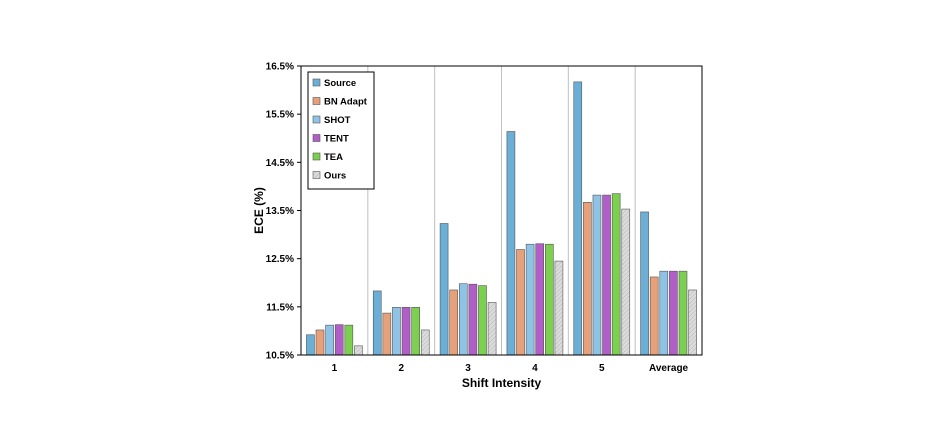 The height and width of the screenshot is (422, 941). What do you see at coordinates (502, 383) in the screenshot?
I see `x-axis-label: Shift Intensity` at bounding box center [502, 383].